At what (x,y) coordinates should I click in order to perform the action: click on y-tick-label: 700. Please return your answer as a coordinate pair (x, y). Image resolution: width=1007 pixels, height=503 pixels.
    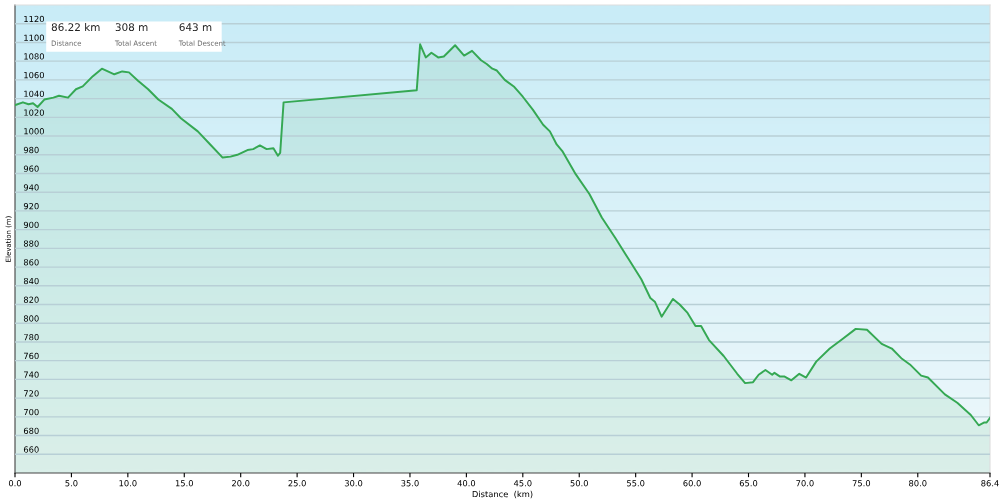
    Looking at the image, I should click on (31, 412).